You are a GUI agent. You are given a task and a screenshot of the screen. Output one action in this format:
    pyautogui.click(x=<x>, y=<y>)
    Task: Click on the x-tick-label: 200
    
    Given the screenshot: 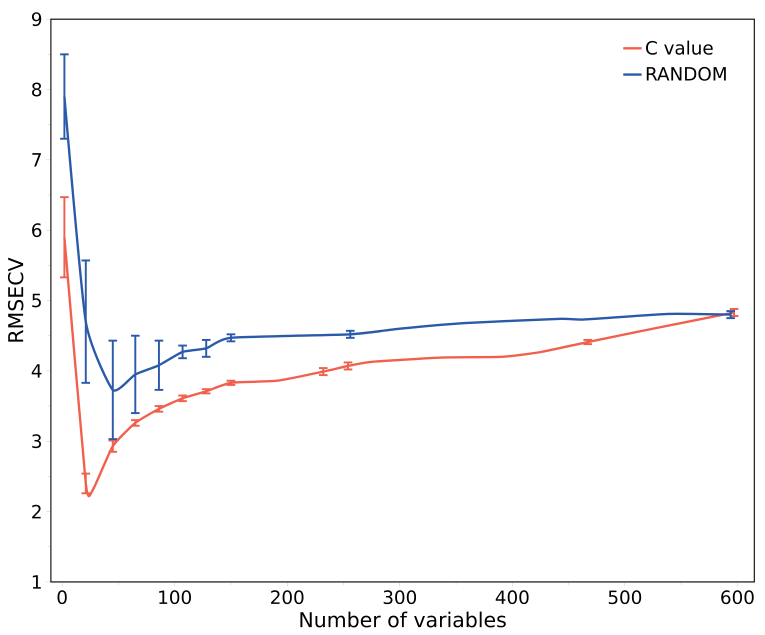 What is the action you would take?
    pyautogui.click(x=287, y=597)
    